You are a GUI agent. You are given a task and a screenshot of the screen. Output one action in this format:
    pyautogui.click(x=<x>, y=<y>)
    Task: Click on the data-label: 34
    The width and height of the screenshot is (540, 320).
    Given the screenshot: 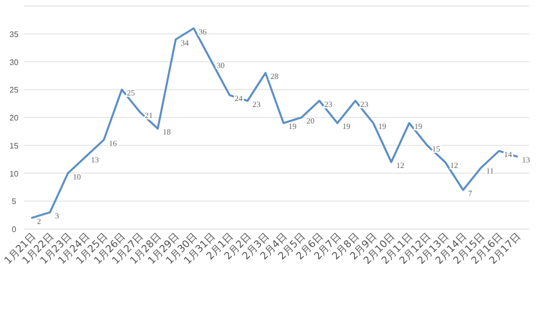 What is the action you would take?
    pyautogui.click(x=184, y=43)
    